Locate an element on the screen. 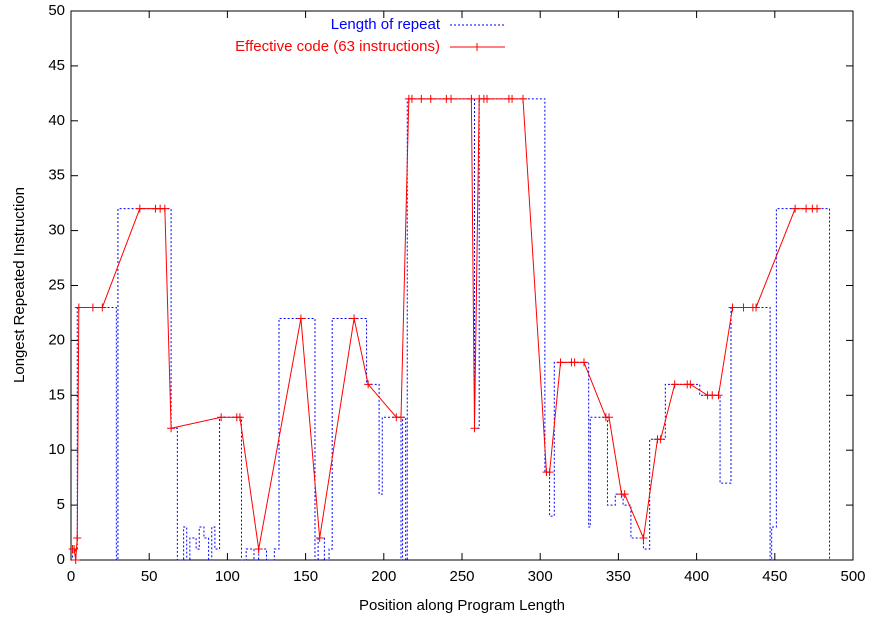  x-axis-label: Position along Program Length is located at coordinates (462, 605).